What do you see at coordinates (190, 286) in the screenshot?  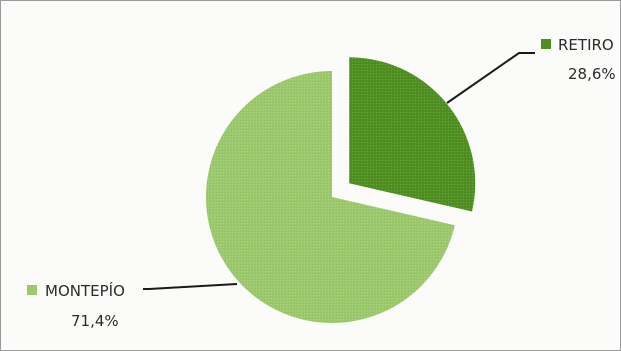 I see `montepio-leader-line` at bounding box center [190, 286].